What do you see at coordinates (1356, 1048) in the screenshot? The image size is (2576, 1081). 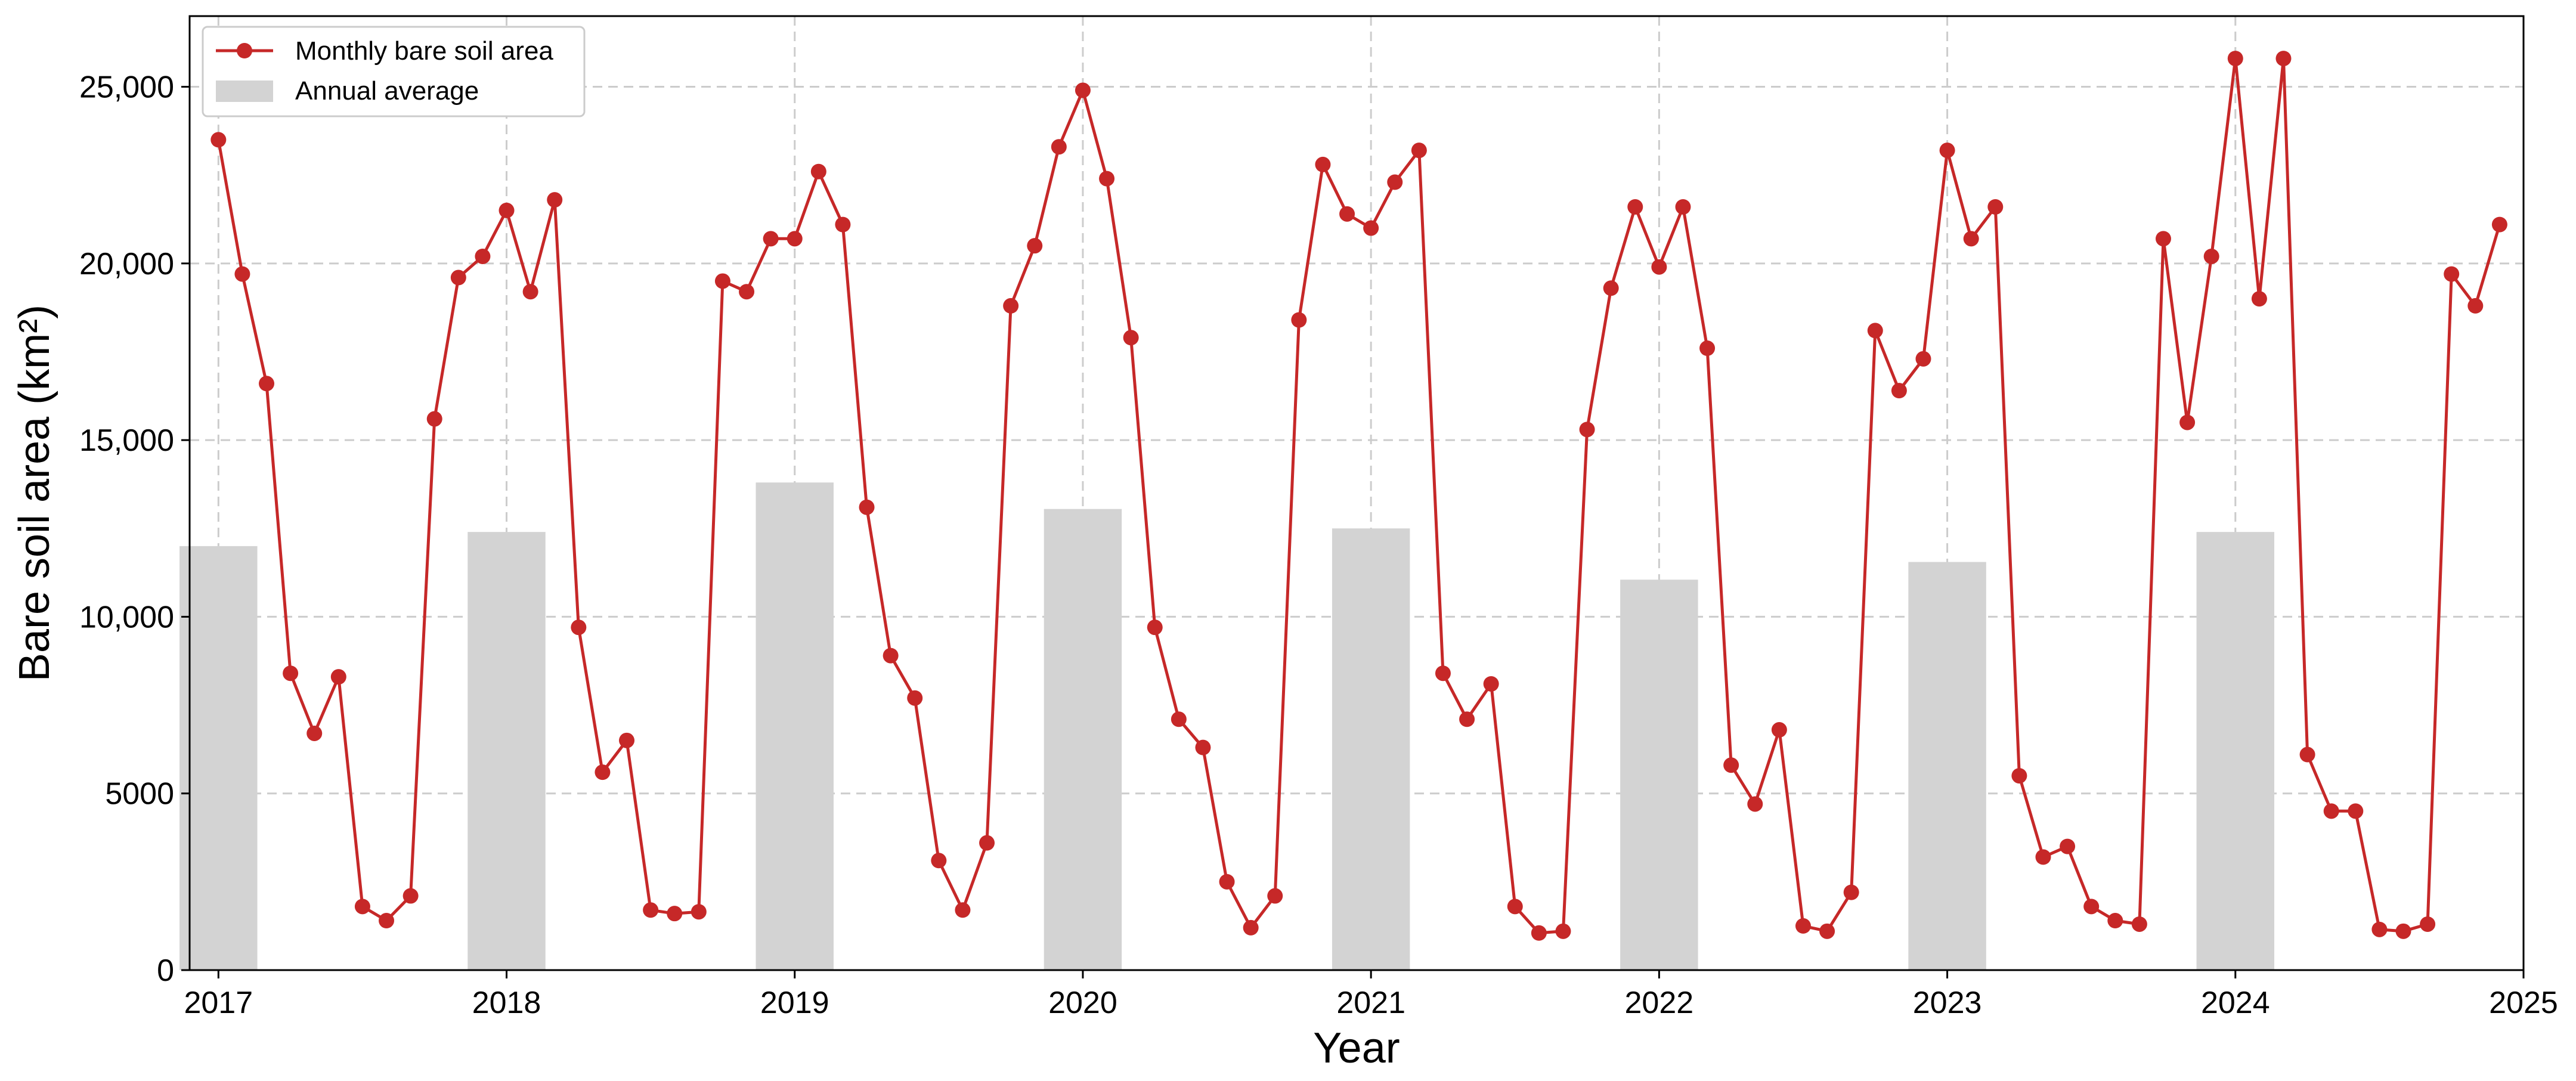 I see `x-axis-title: Year` at bounding box center [1356, 1048].